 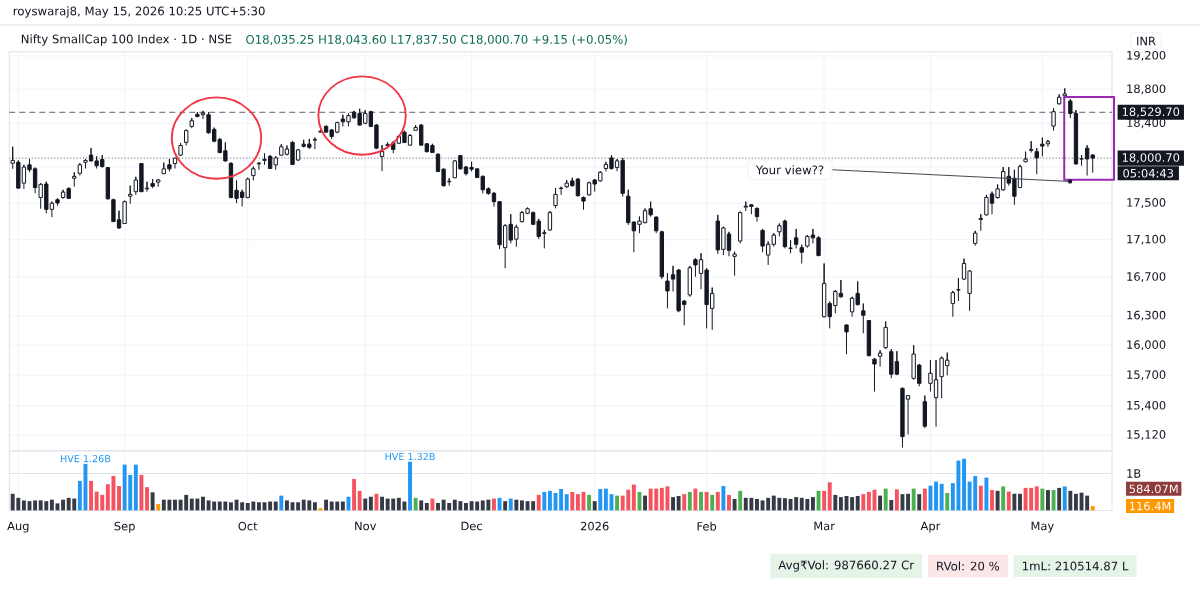 I want to click on y-tick-label: 19,200, so click(x=1146, y=55).